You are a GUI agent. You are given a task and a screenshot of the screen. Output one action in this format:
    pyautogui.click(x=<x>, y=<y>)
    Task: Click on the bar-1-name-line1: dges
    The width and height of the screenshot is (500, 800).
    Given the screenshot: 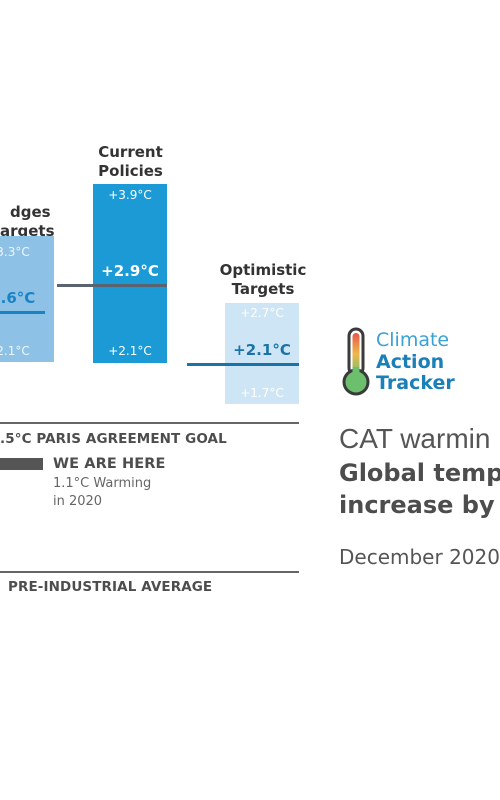 What is the action you would take?
    pyautogui.click(x=30, y=212)
    